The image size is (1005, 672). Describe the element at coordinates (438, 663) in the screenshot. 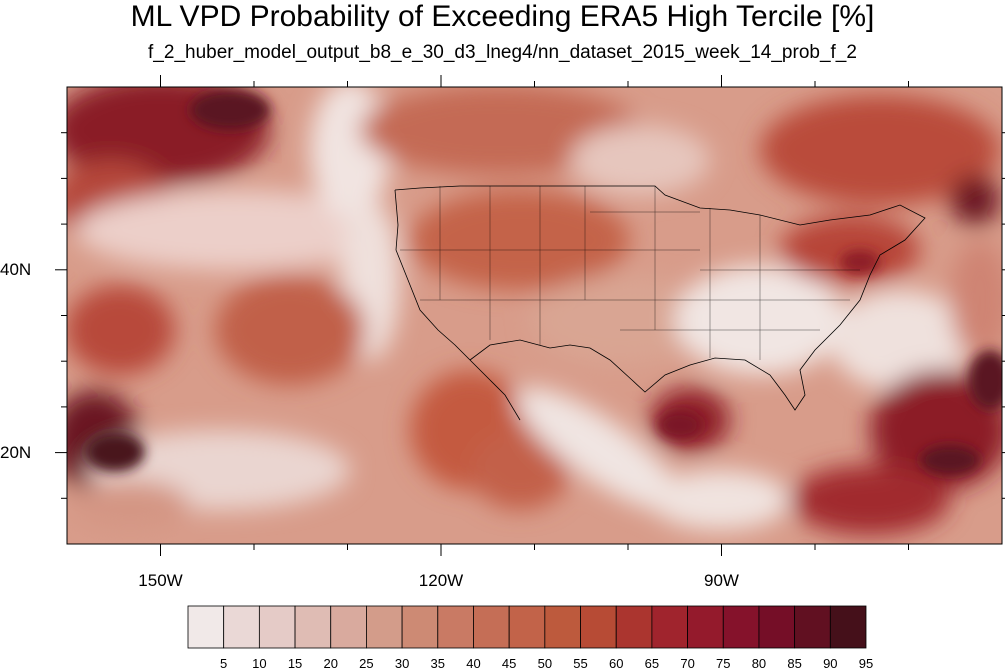

I see `colorbar-label: 35` at that location.